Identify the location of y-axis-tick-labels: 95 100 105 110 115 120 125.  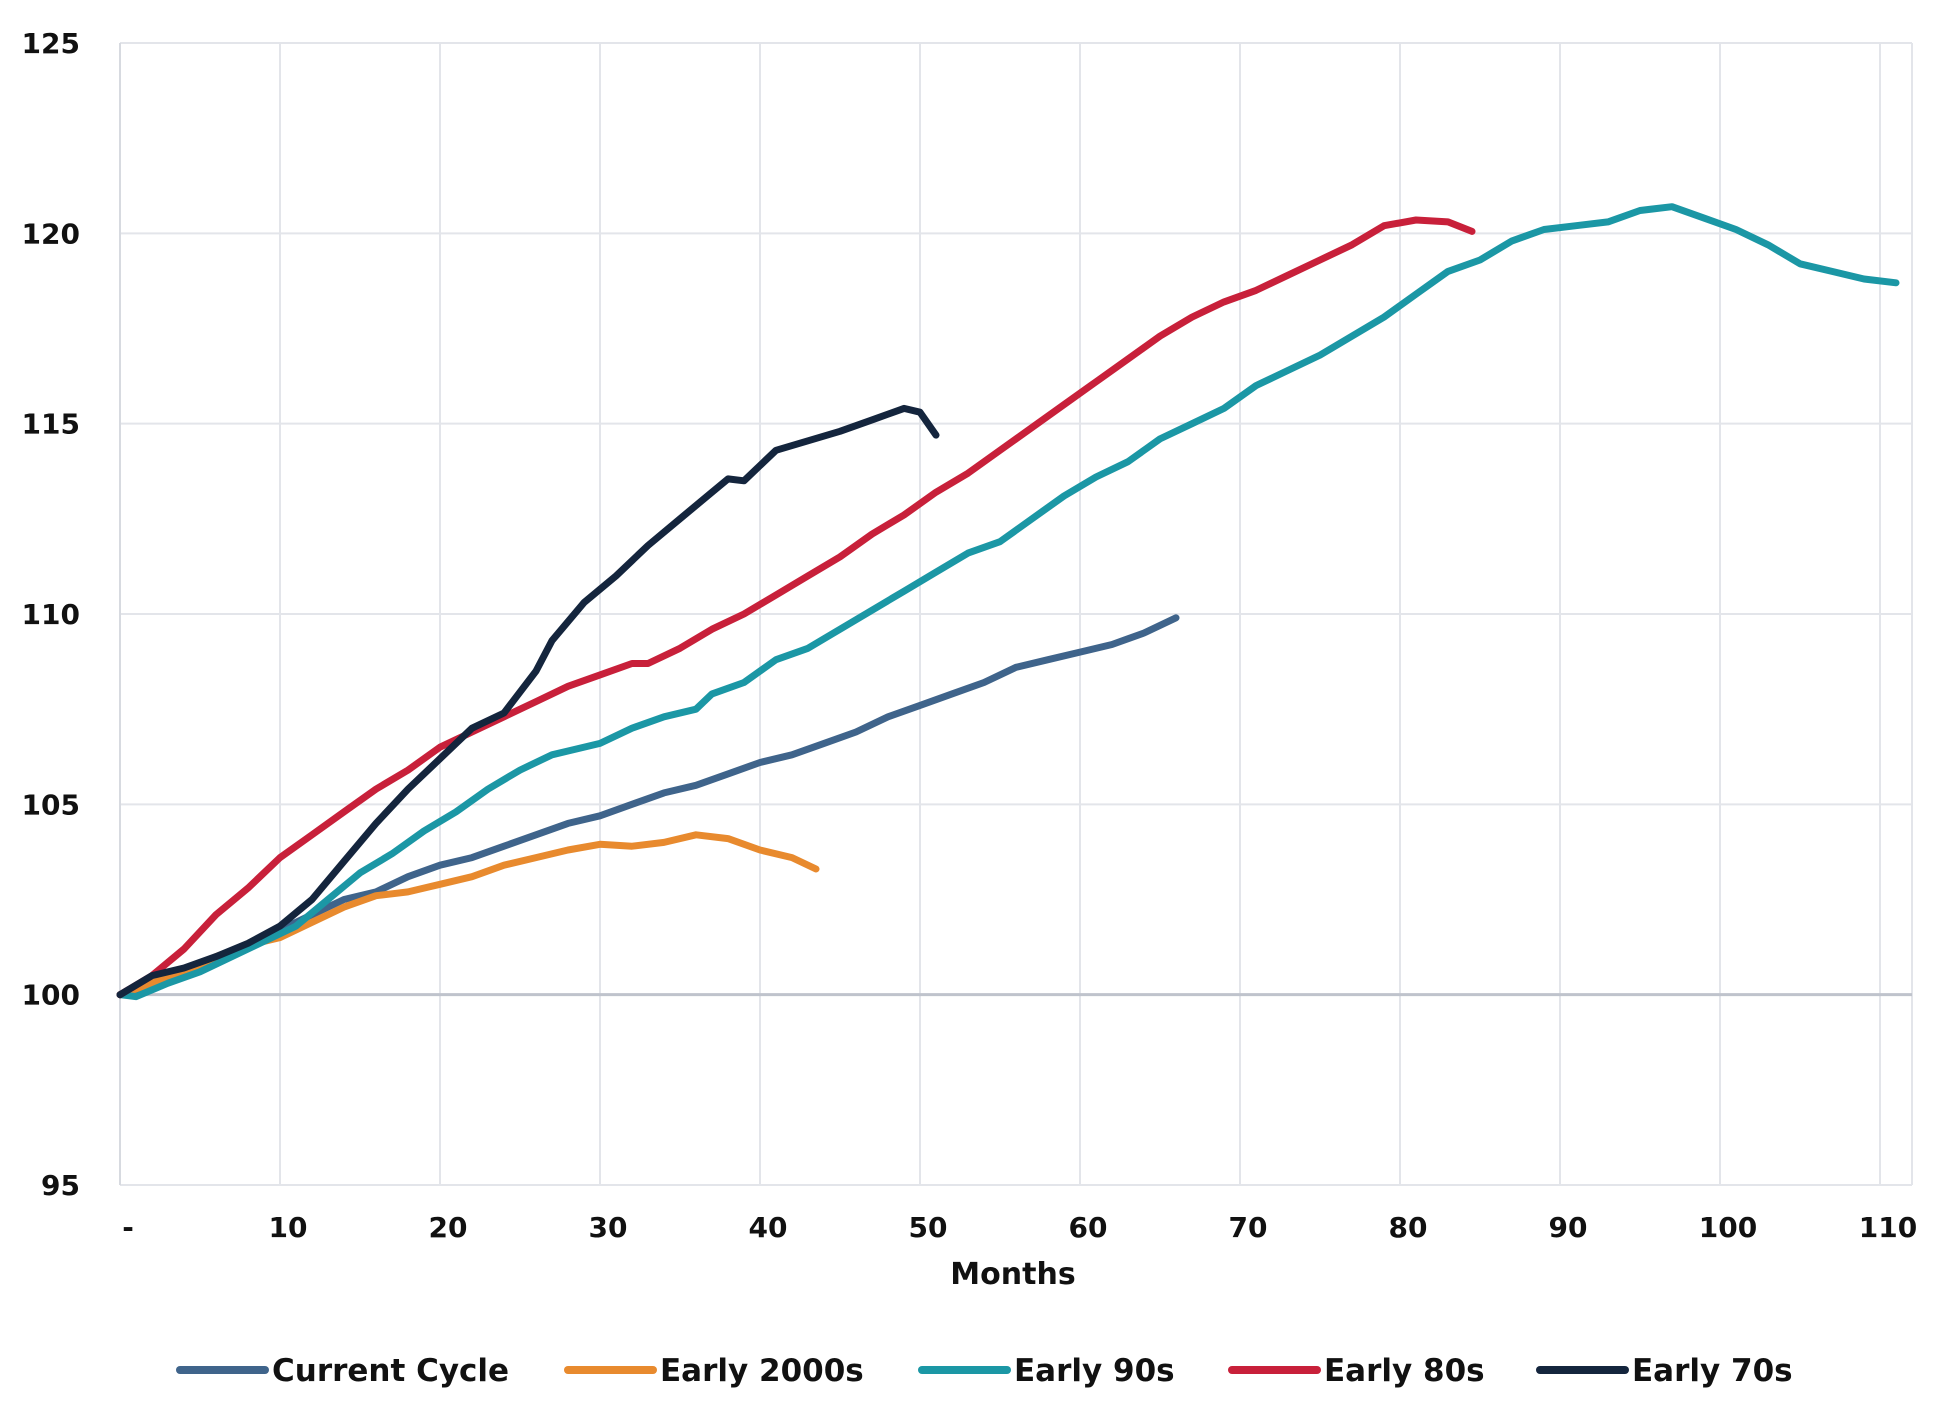
(51, 614).